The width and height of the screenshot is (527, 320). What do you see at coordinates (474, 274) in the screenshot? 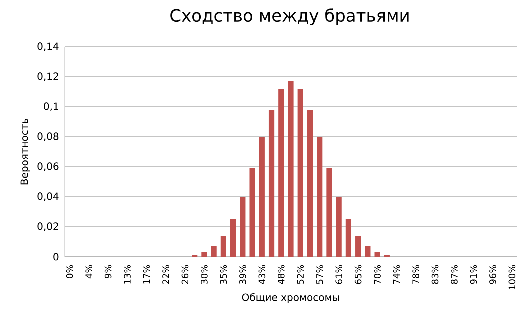
I see `x-tick-label: 91%` at bounding box center [474, 274].